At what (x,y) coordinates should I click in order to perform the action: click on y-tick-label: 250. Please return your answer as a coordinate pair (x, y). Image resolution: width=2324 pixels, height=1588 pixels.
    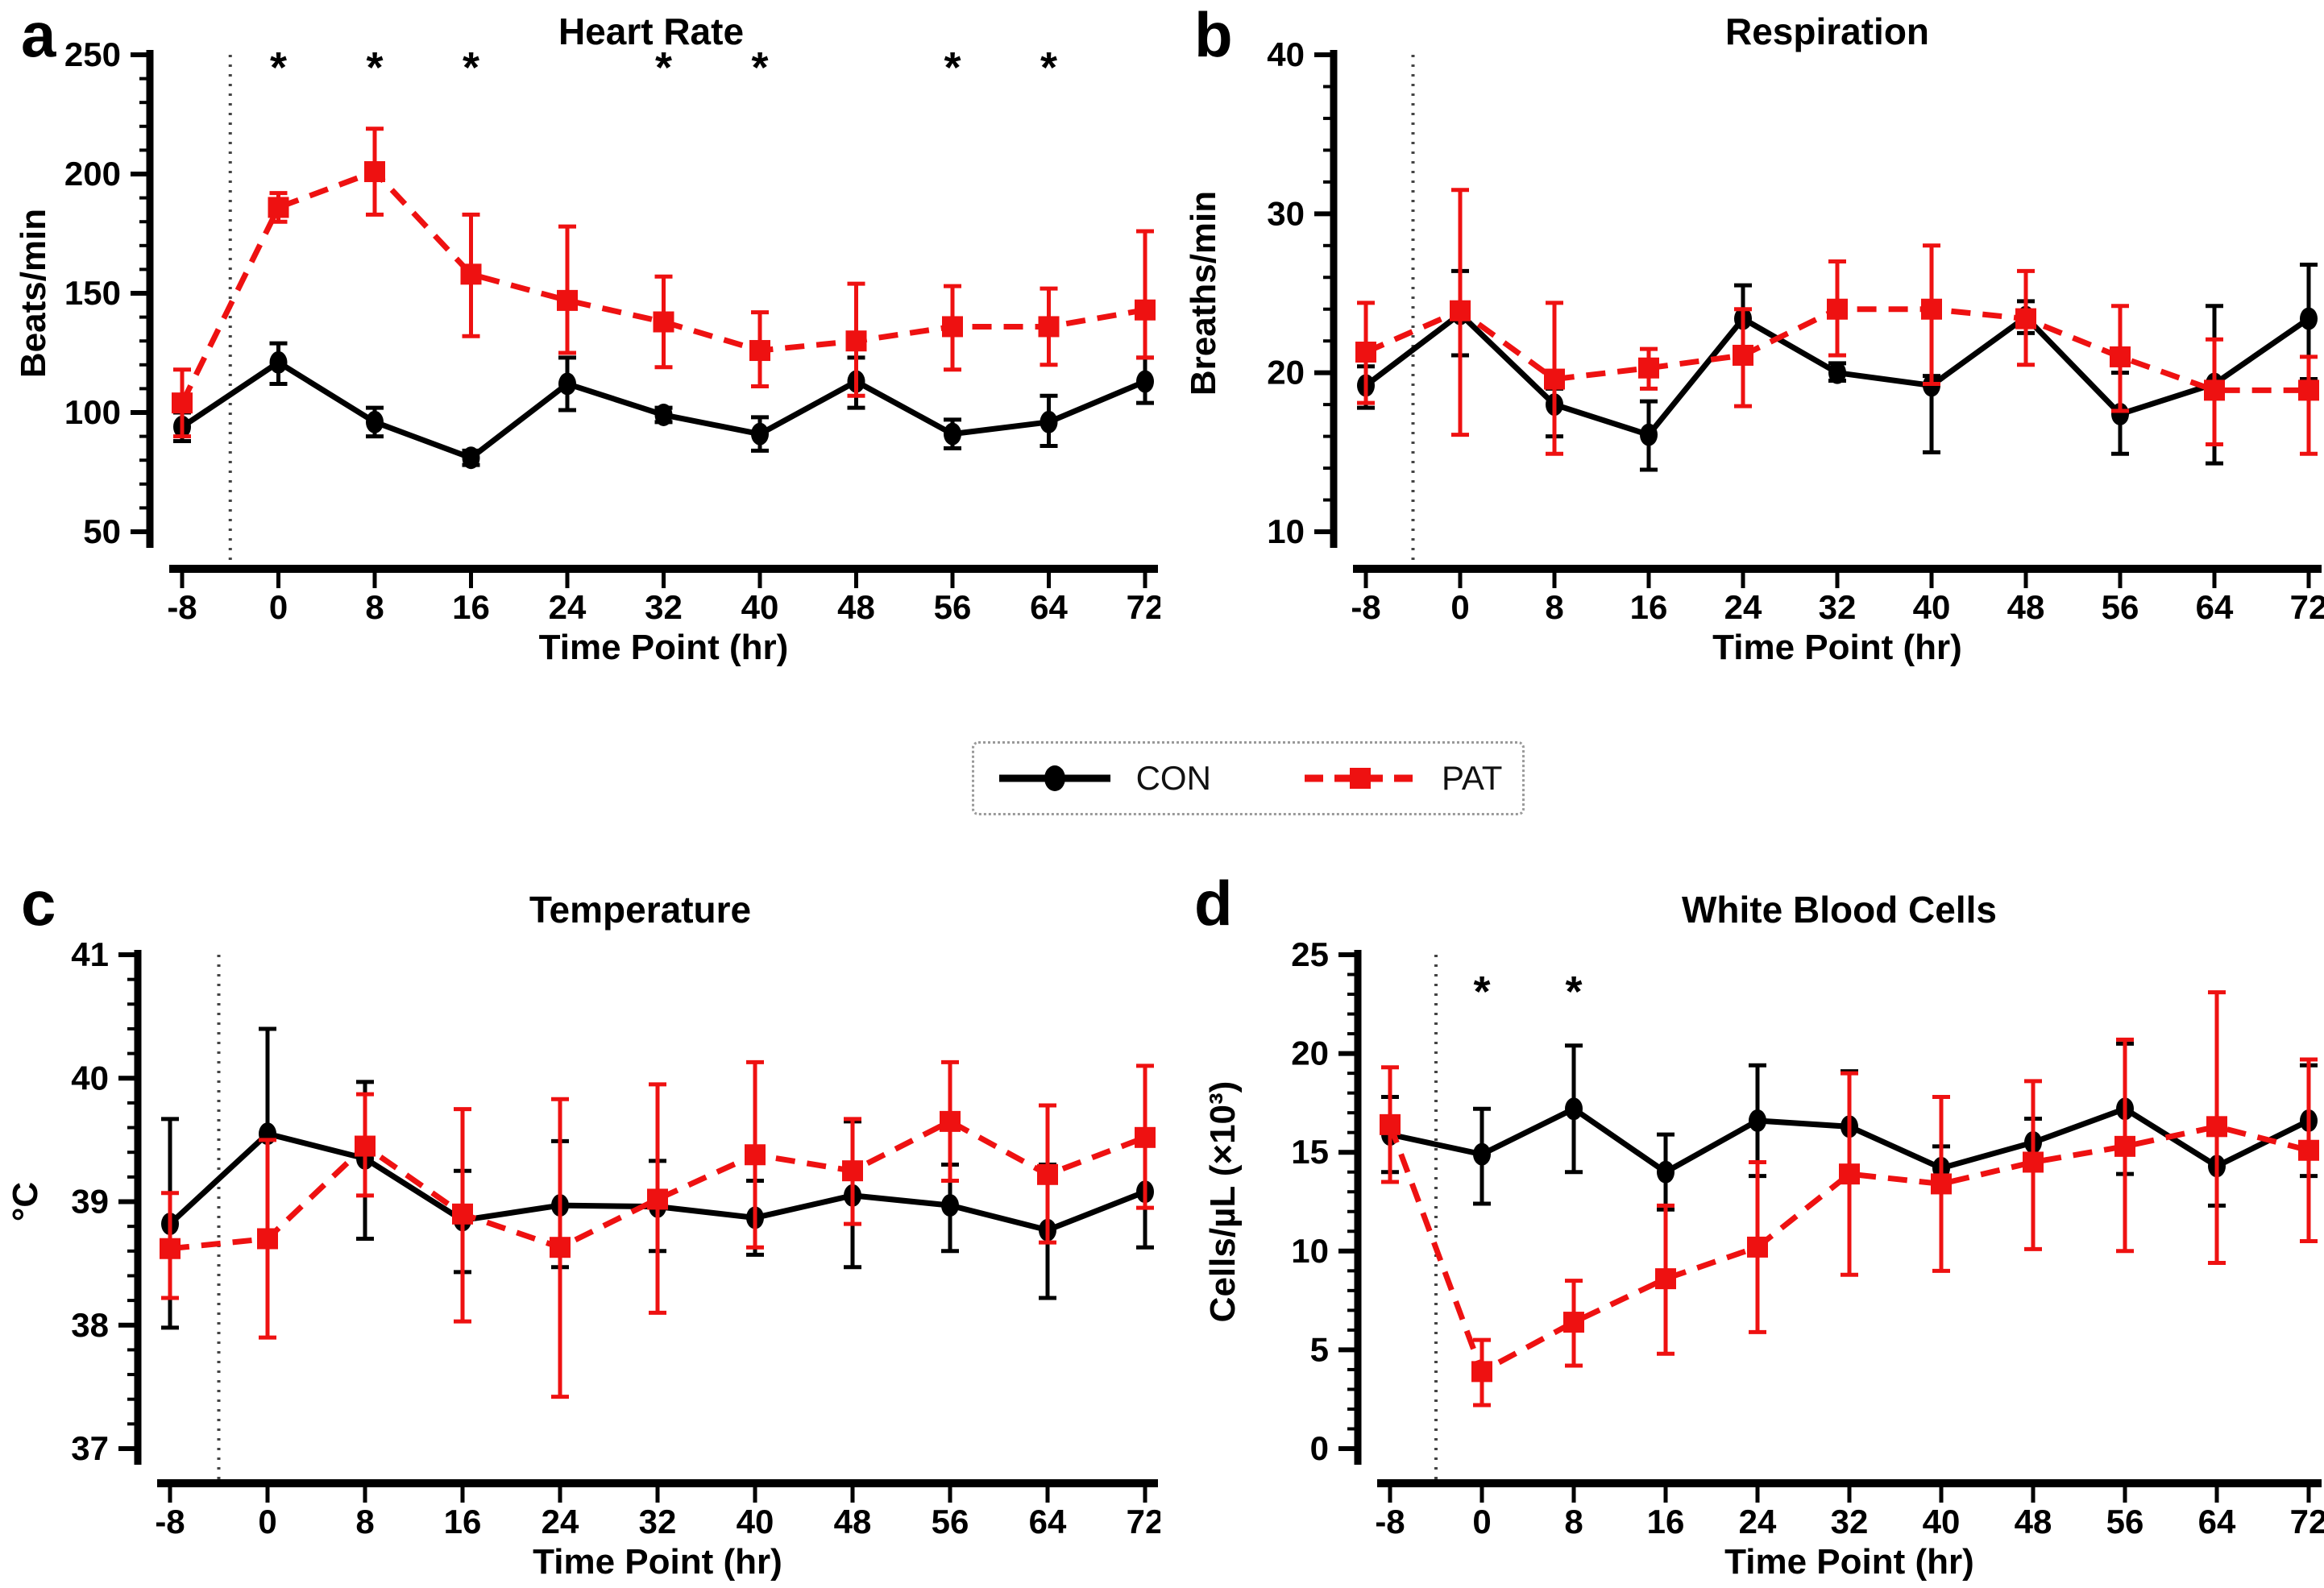
    Looking at the image, I should click on (92, 54).